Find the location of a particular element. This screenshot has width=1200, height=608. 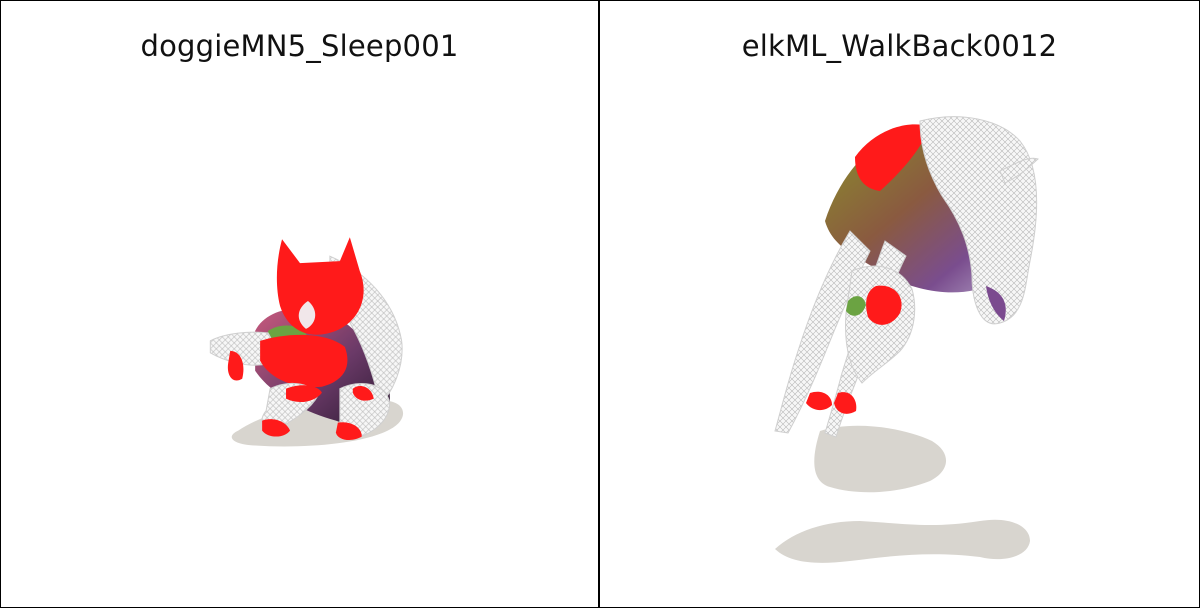

panel-title-right: elkML_WalkBack0012 is located at coordinates (899, 46).